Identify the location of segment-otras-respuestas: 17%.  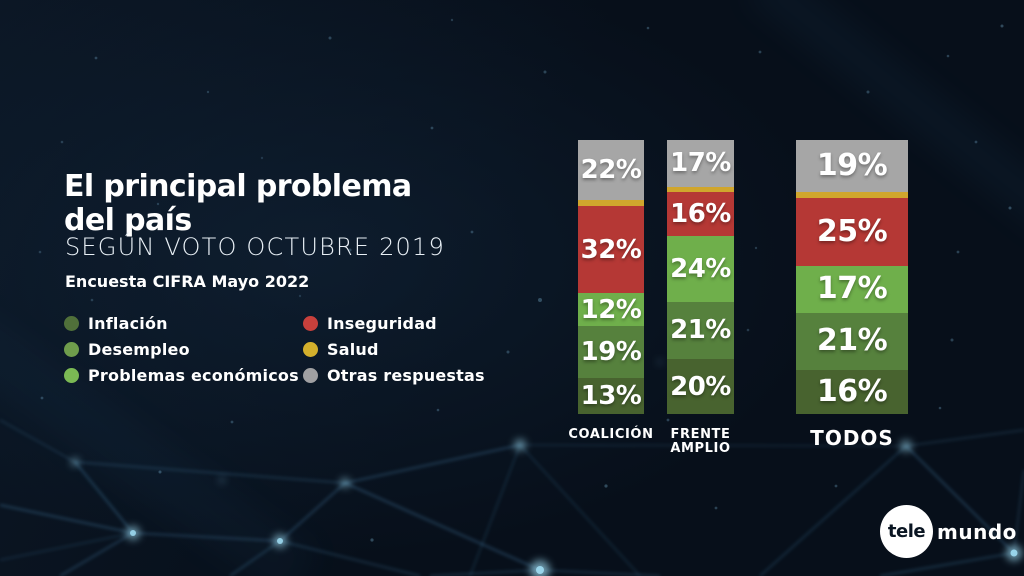
(700, 163).